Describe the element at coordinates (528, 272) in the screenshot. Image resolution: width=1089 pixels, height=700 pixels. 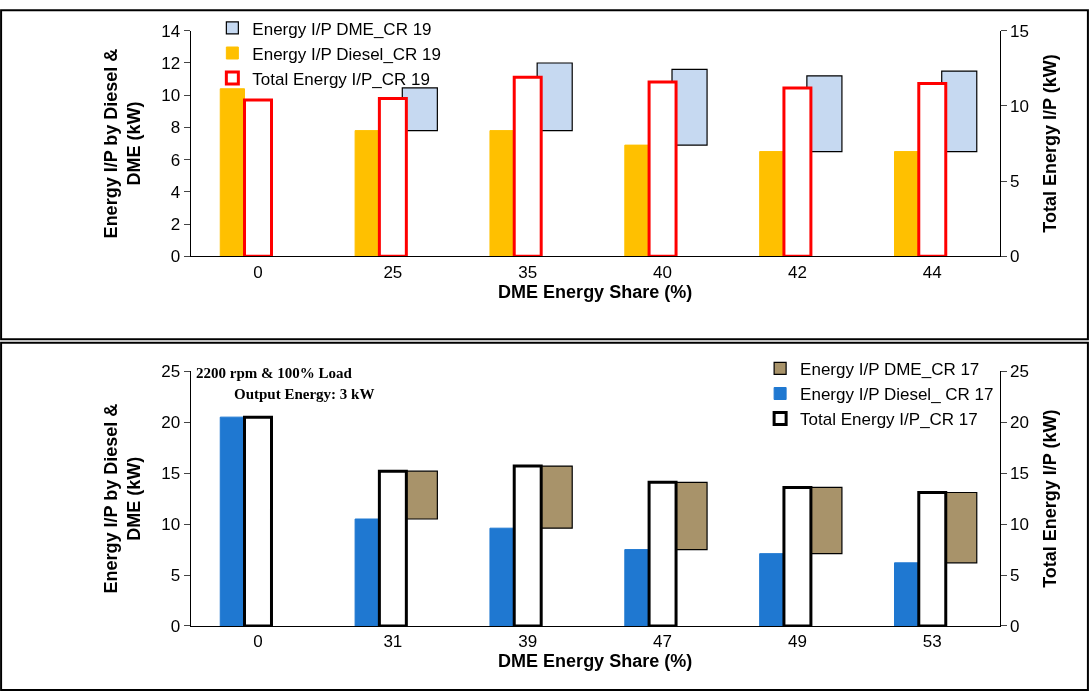
I see `x-tick-label: 35` at that location.